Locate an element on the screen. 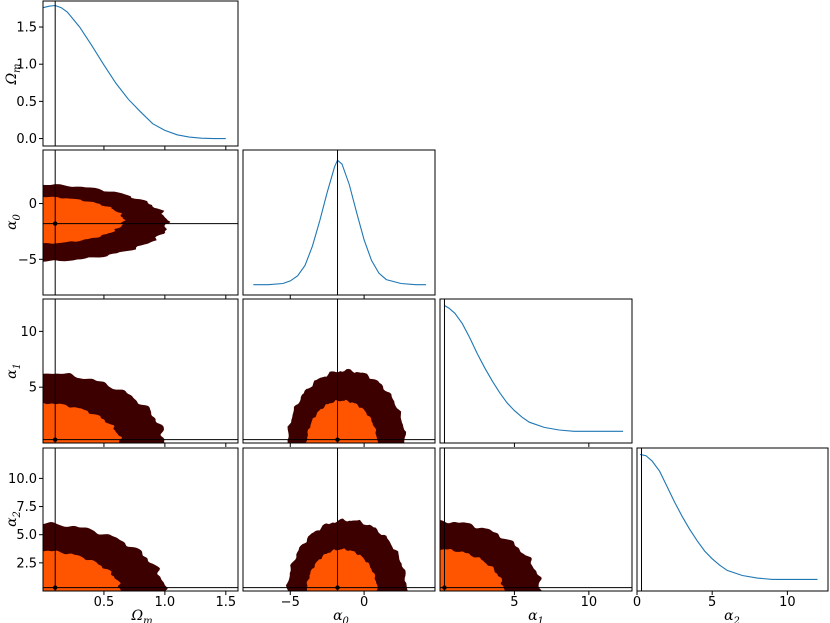 The width and height of the screenshot is (830, 623). marginal-curve-alpha0 is located at coordinates (340, 222).